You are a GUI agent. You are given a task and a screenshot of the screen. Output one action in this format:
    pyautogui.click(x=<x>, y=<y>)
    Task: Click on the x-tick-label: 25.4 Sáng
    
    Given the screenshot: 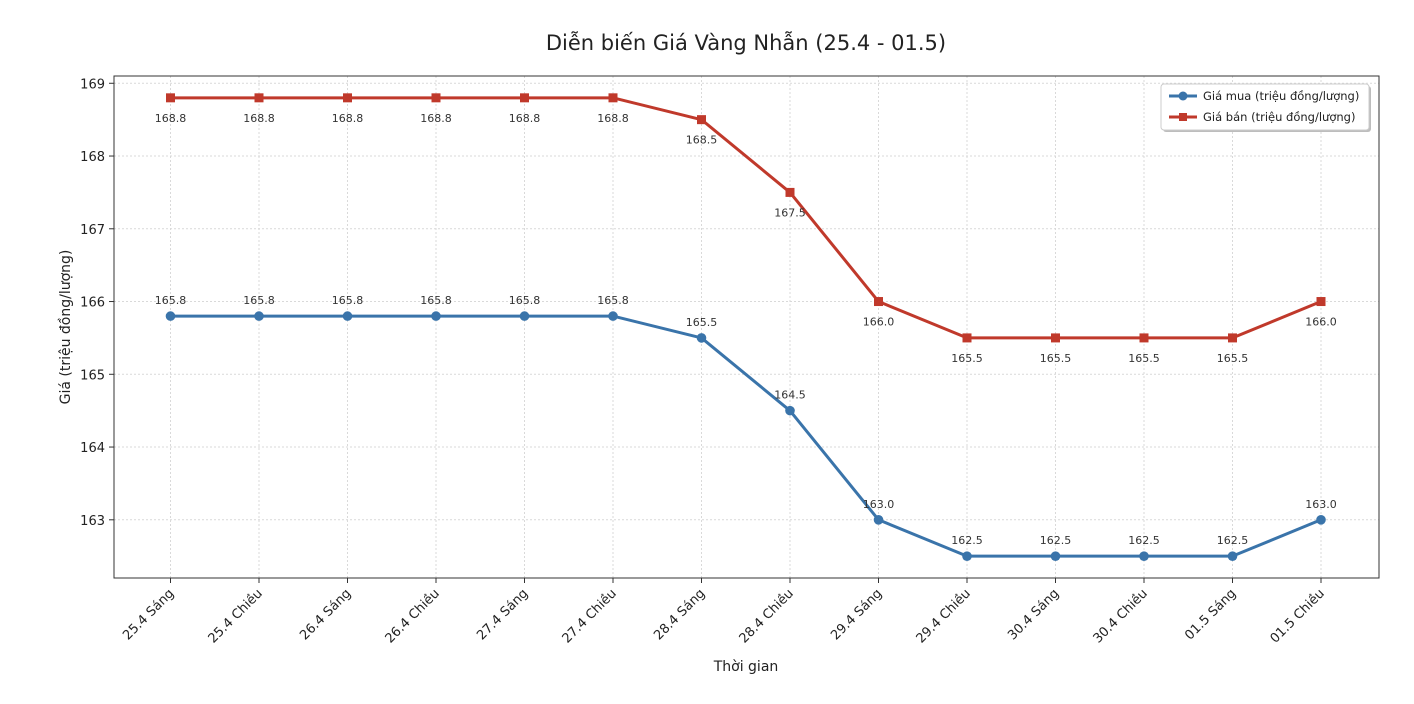 What is the action you would take?
    pyautogui.click(x=148, y=614)
    